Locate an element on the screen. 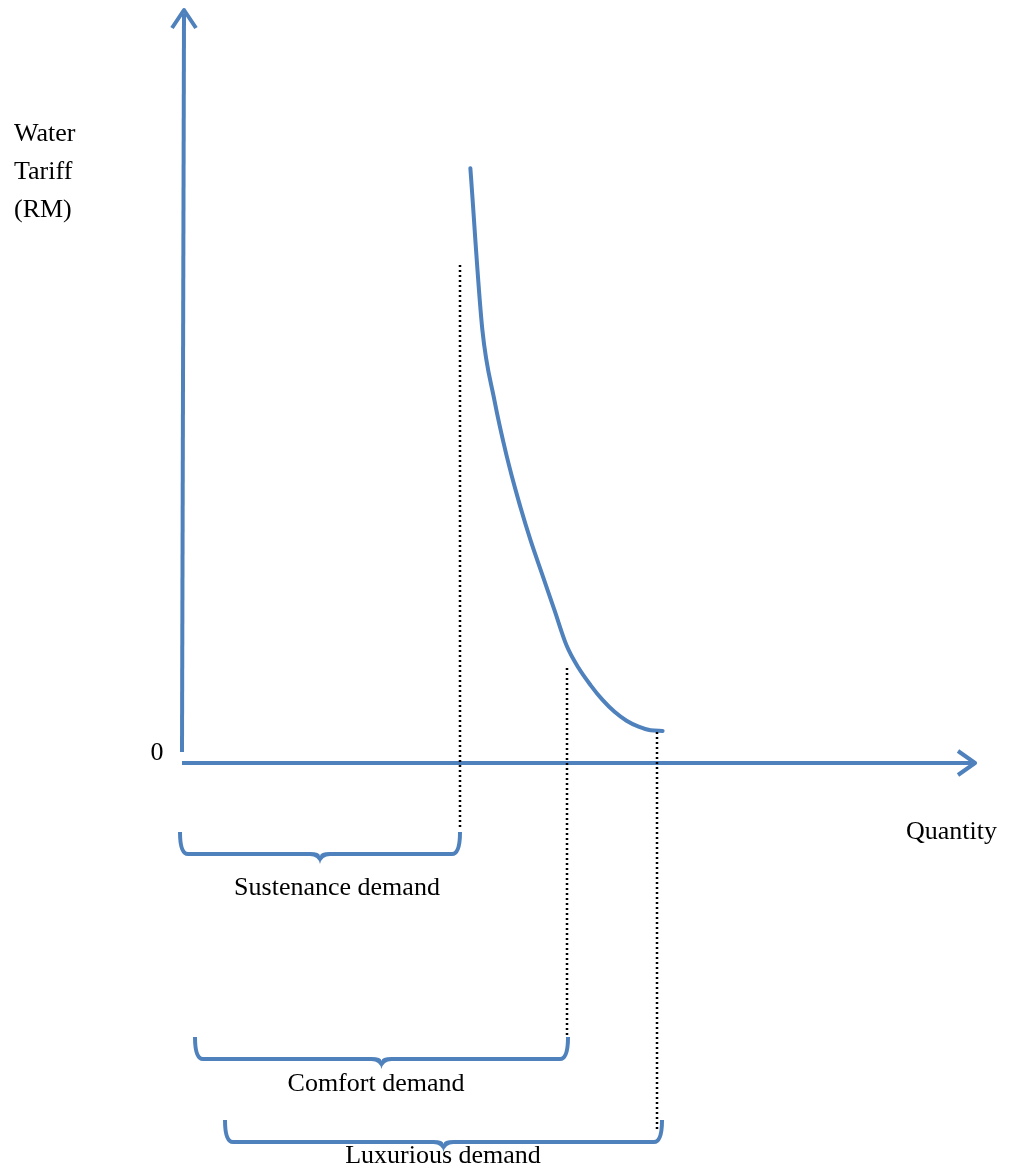  text: 0 is located at coordinates (157, 752).